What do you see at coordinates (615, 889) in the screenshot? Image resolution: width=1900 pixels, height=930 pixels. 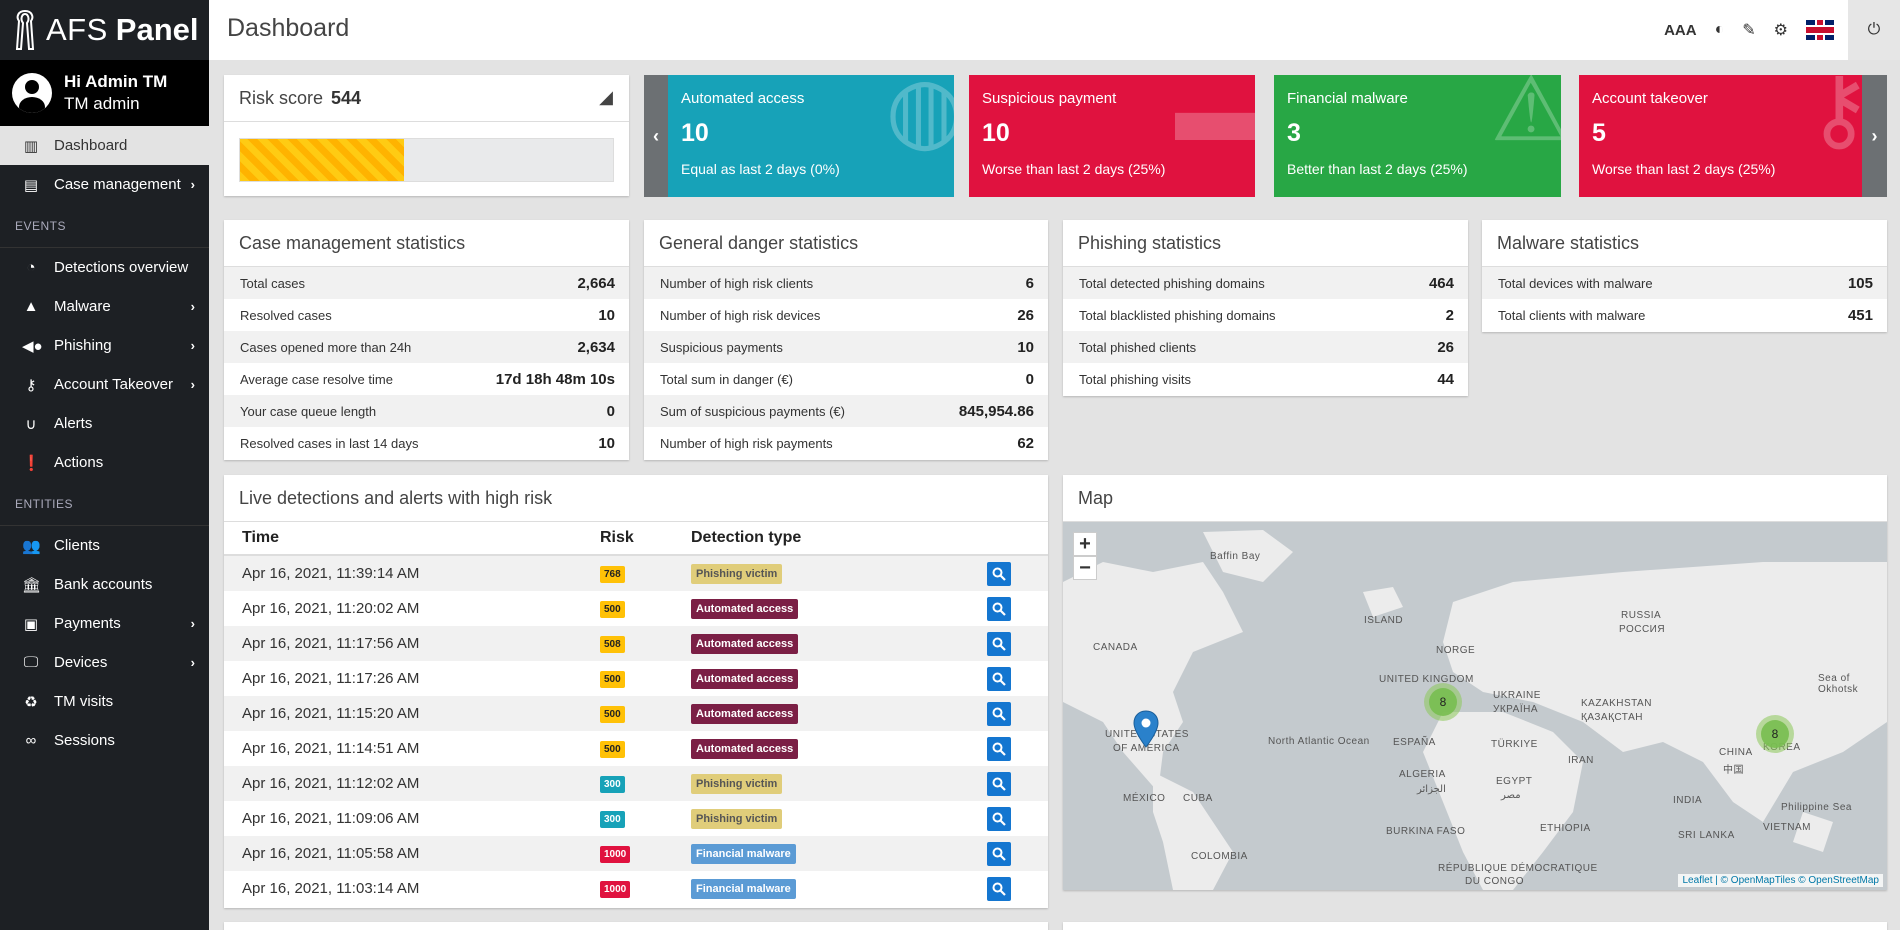 I see `risk-badge: 1000` at bounding box center [615, 889].